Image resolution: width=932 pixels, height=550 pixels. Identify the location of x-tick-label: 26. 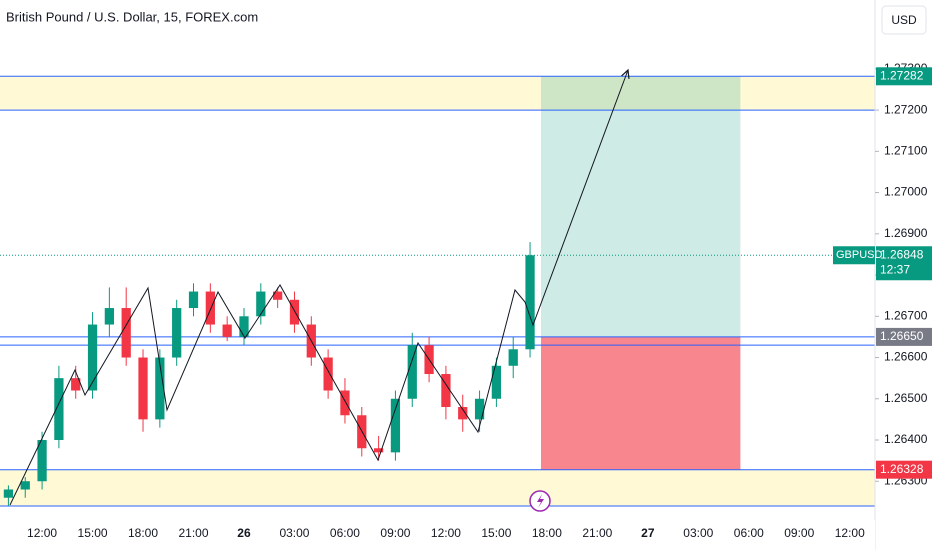
(244, 533).